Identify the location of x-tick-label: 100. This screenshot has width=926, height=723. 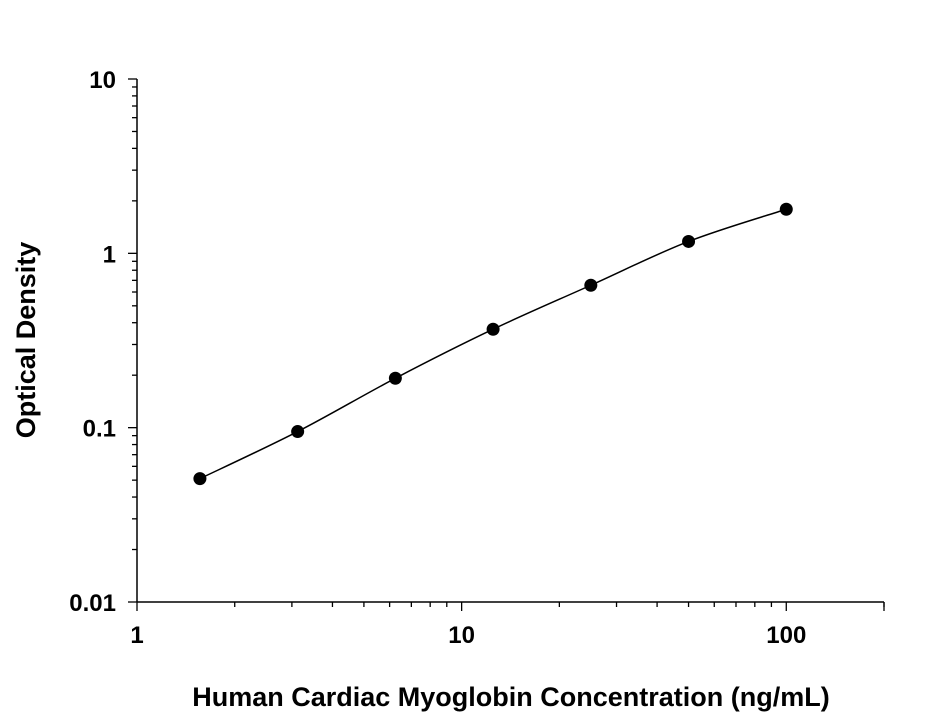
(786, 635).